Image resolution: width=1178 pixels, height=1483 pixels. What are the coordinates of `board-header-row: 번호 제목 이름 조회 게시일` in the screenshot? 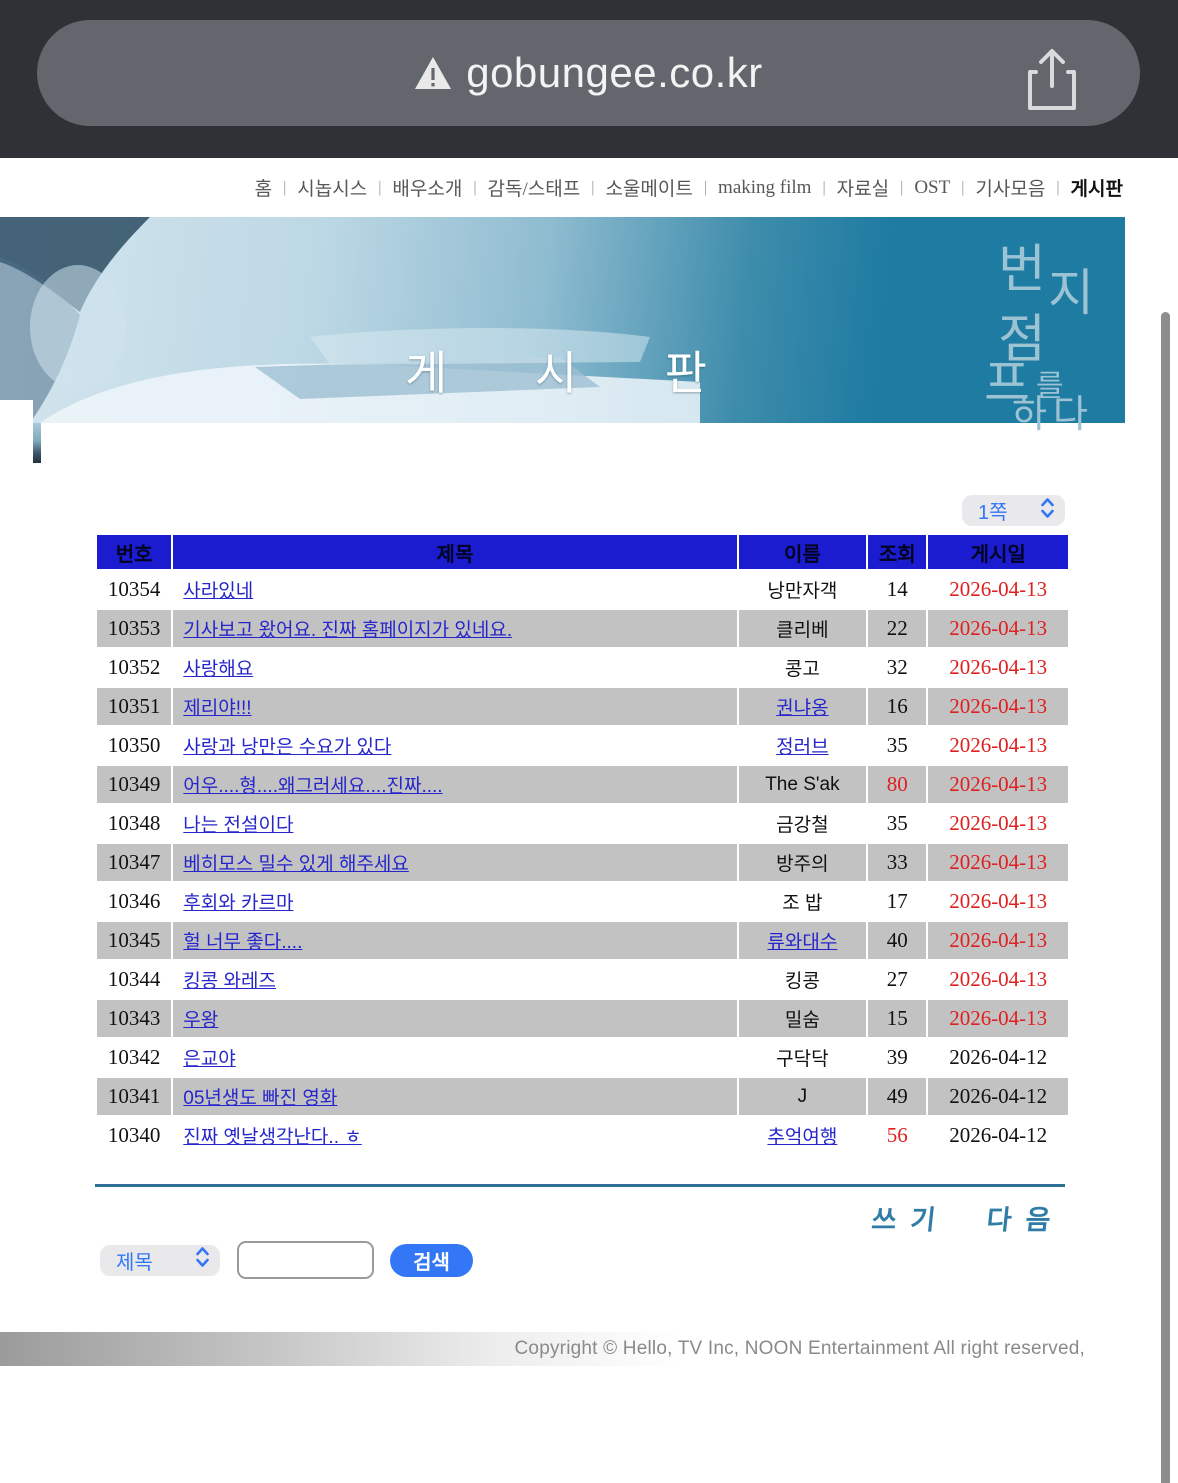 It's located at (582, 552).